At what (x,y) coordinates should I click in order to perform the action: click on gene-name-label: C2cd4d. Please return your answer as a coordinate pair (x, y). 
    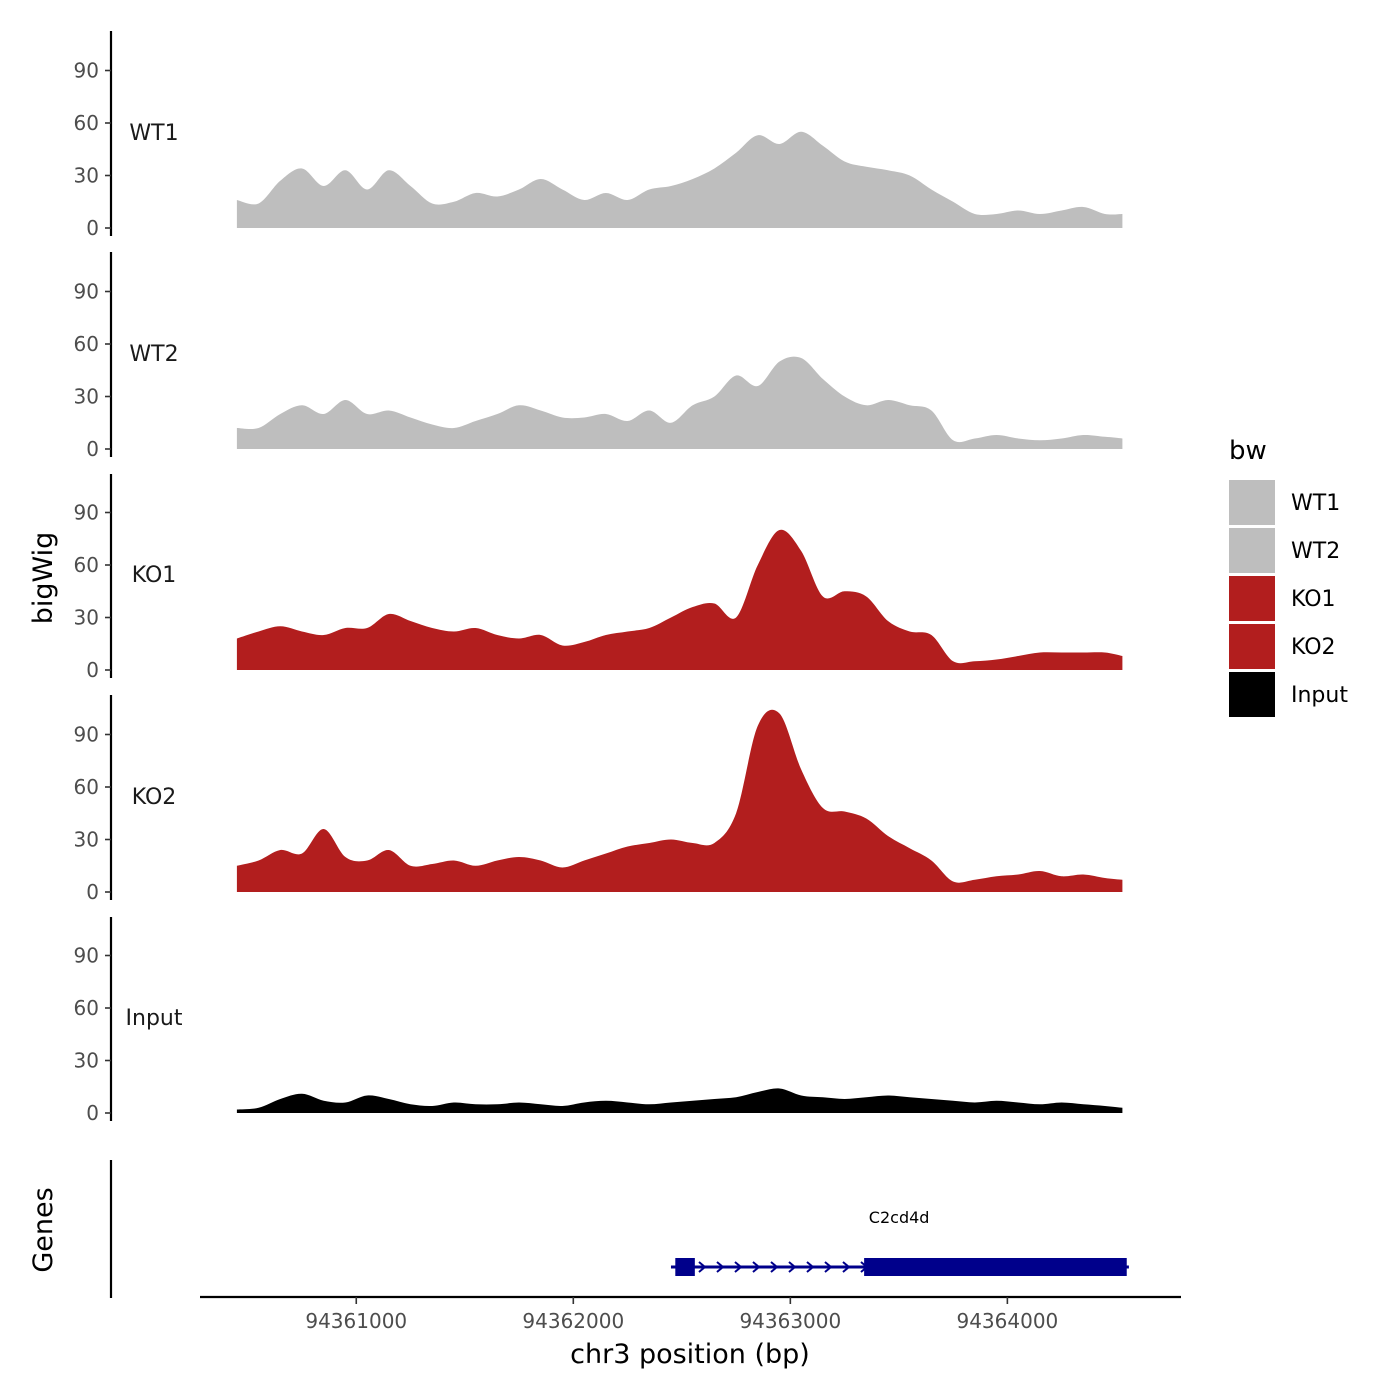
    Looking at the image, I should click on (899, 1217).